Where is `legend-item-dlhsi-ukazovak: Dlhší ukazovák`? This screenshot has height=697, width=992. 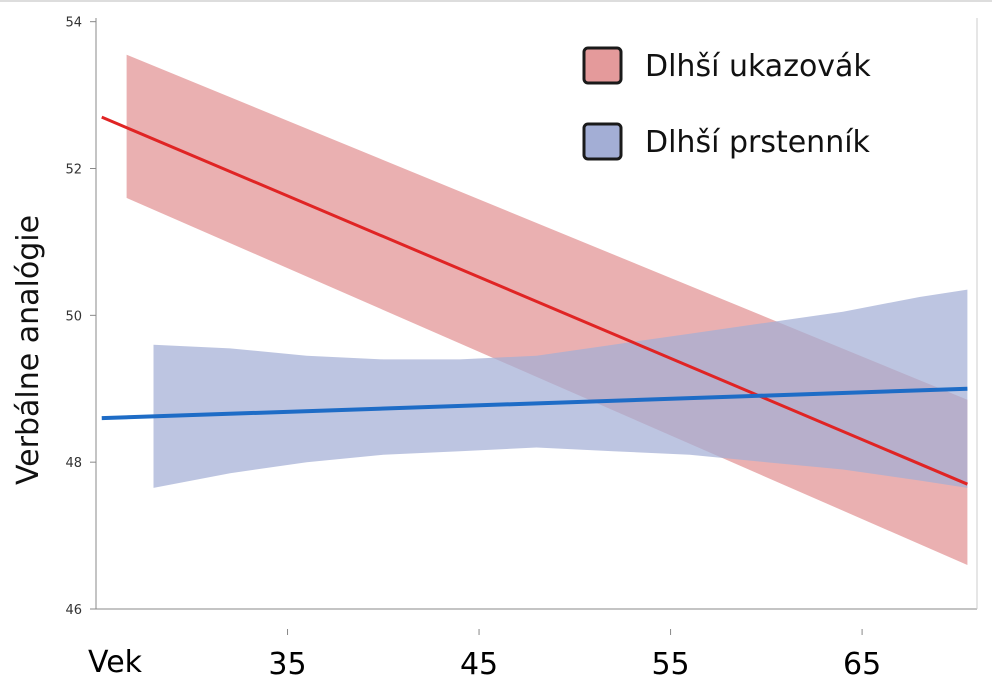 legend-item-dlhsi-ukazovak: Dlhší ukazovák is located at coordinates (726, 65).